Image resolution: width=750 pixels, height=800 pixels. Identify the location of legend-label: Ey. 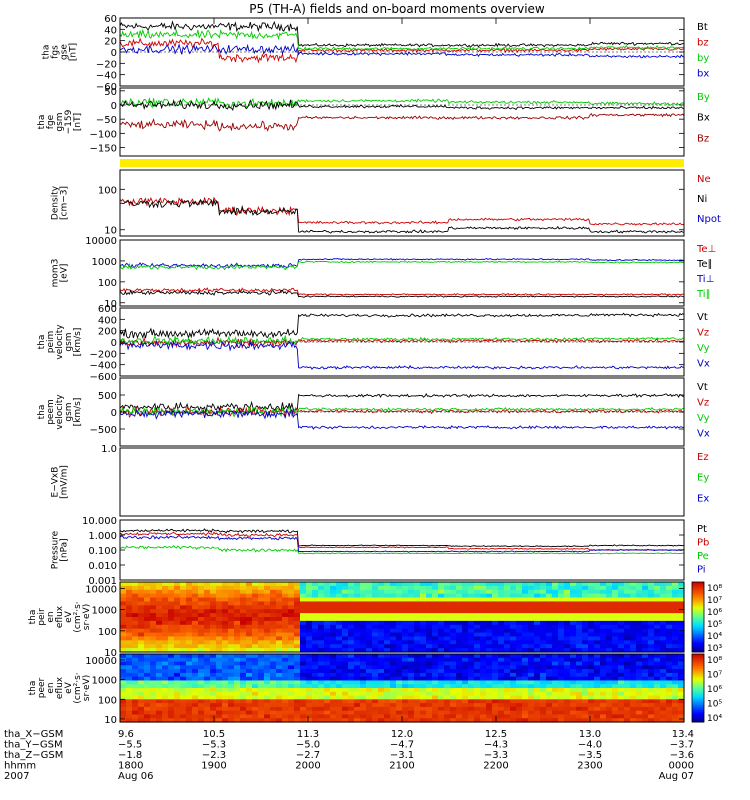
(703, 478).